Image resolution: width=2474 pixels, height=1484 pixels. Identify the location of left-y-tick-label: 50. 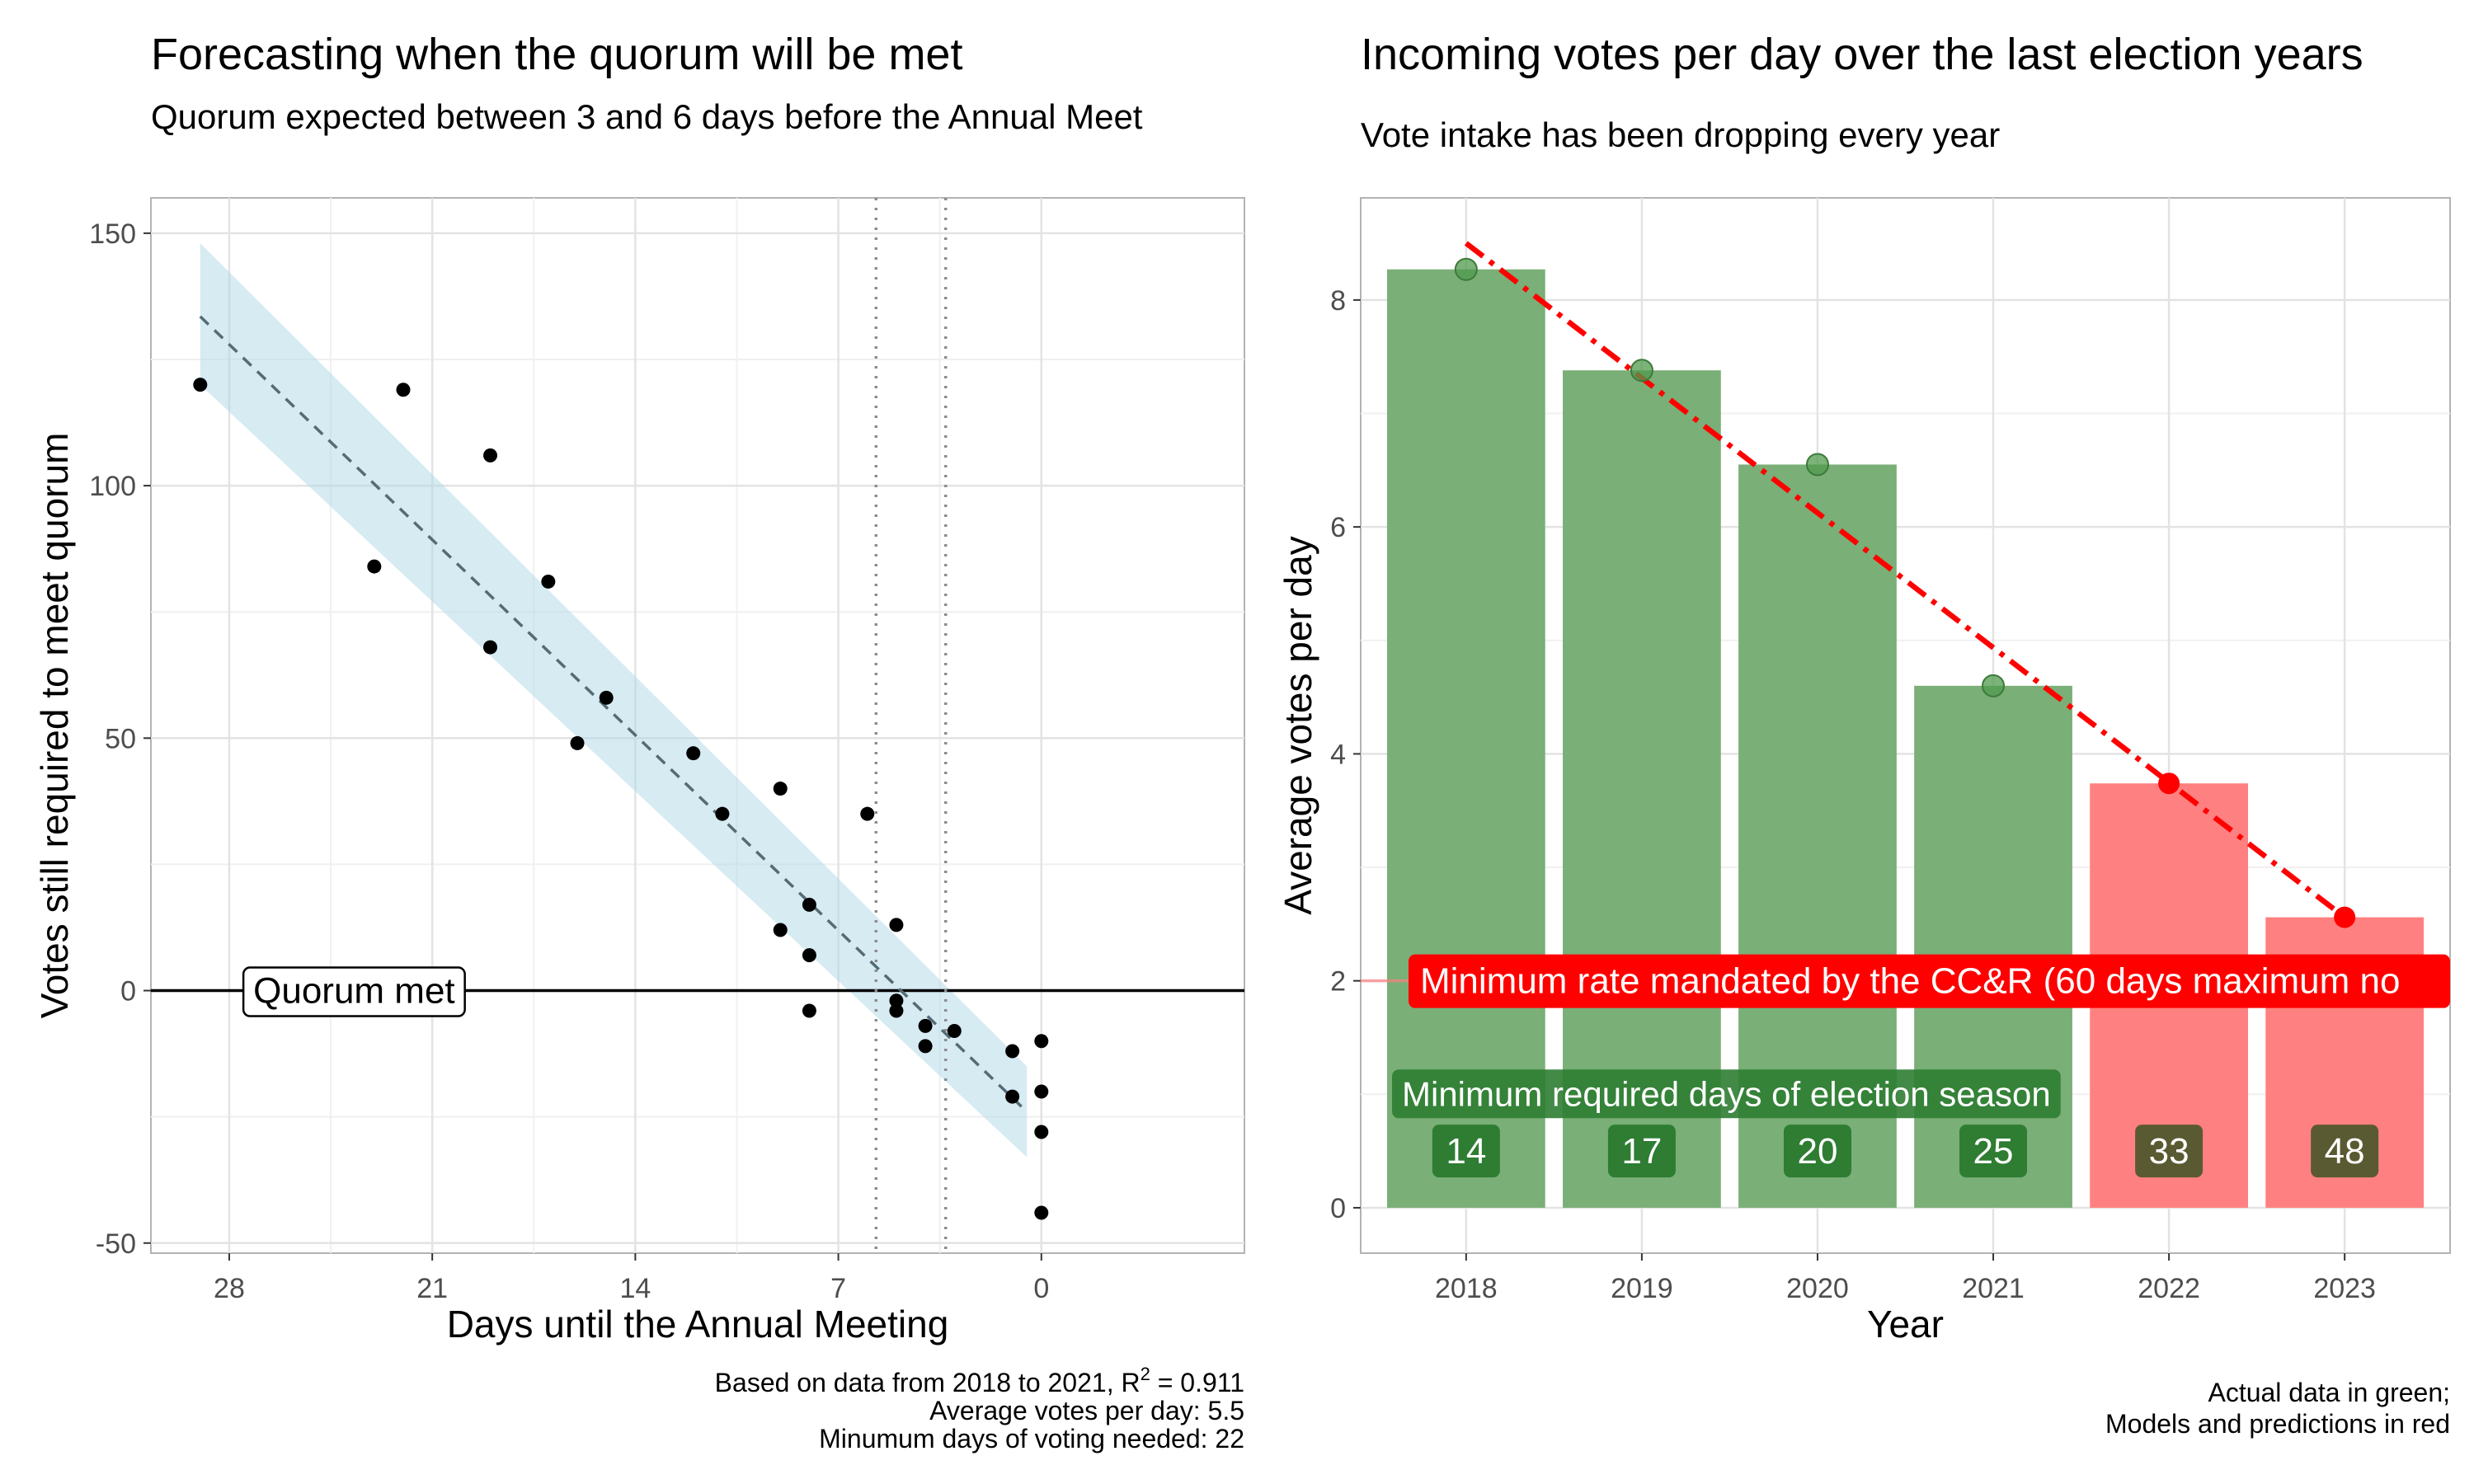
(120, 738).